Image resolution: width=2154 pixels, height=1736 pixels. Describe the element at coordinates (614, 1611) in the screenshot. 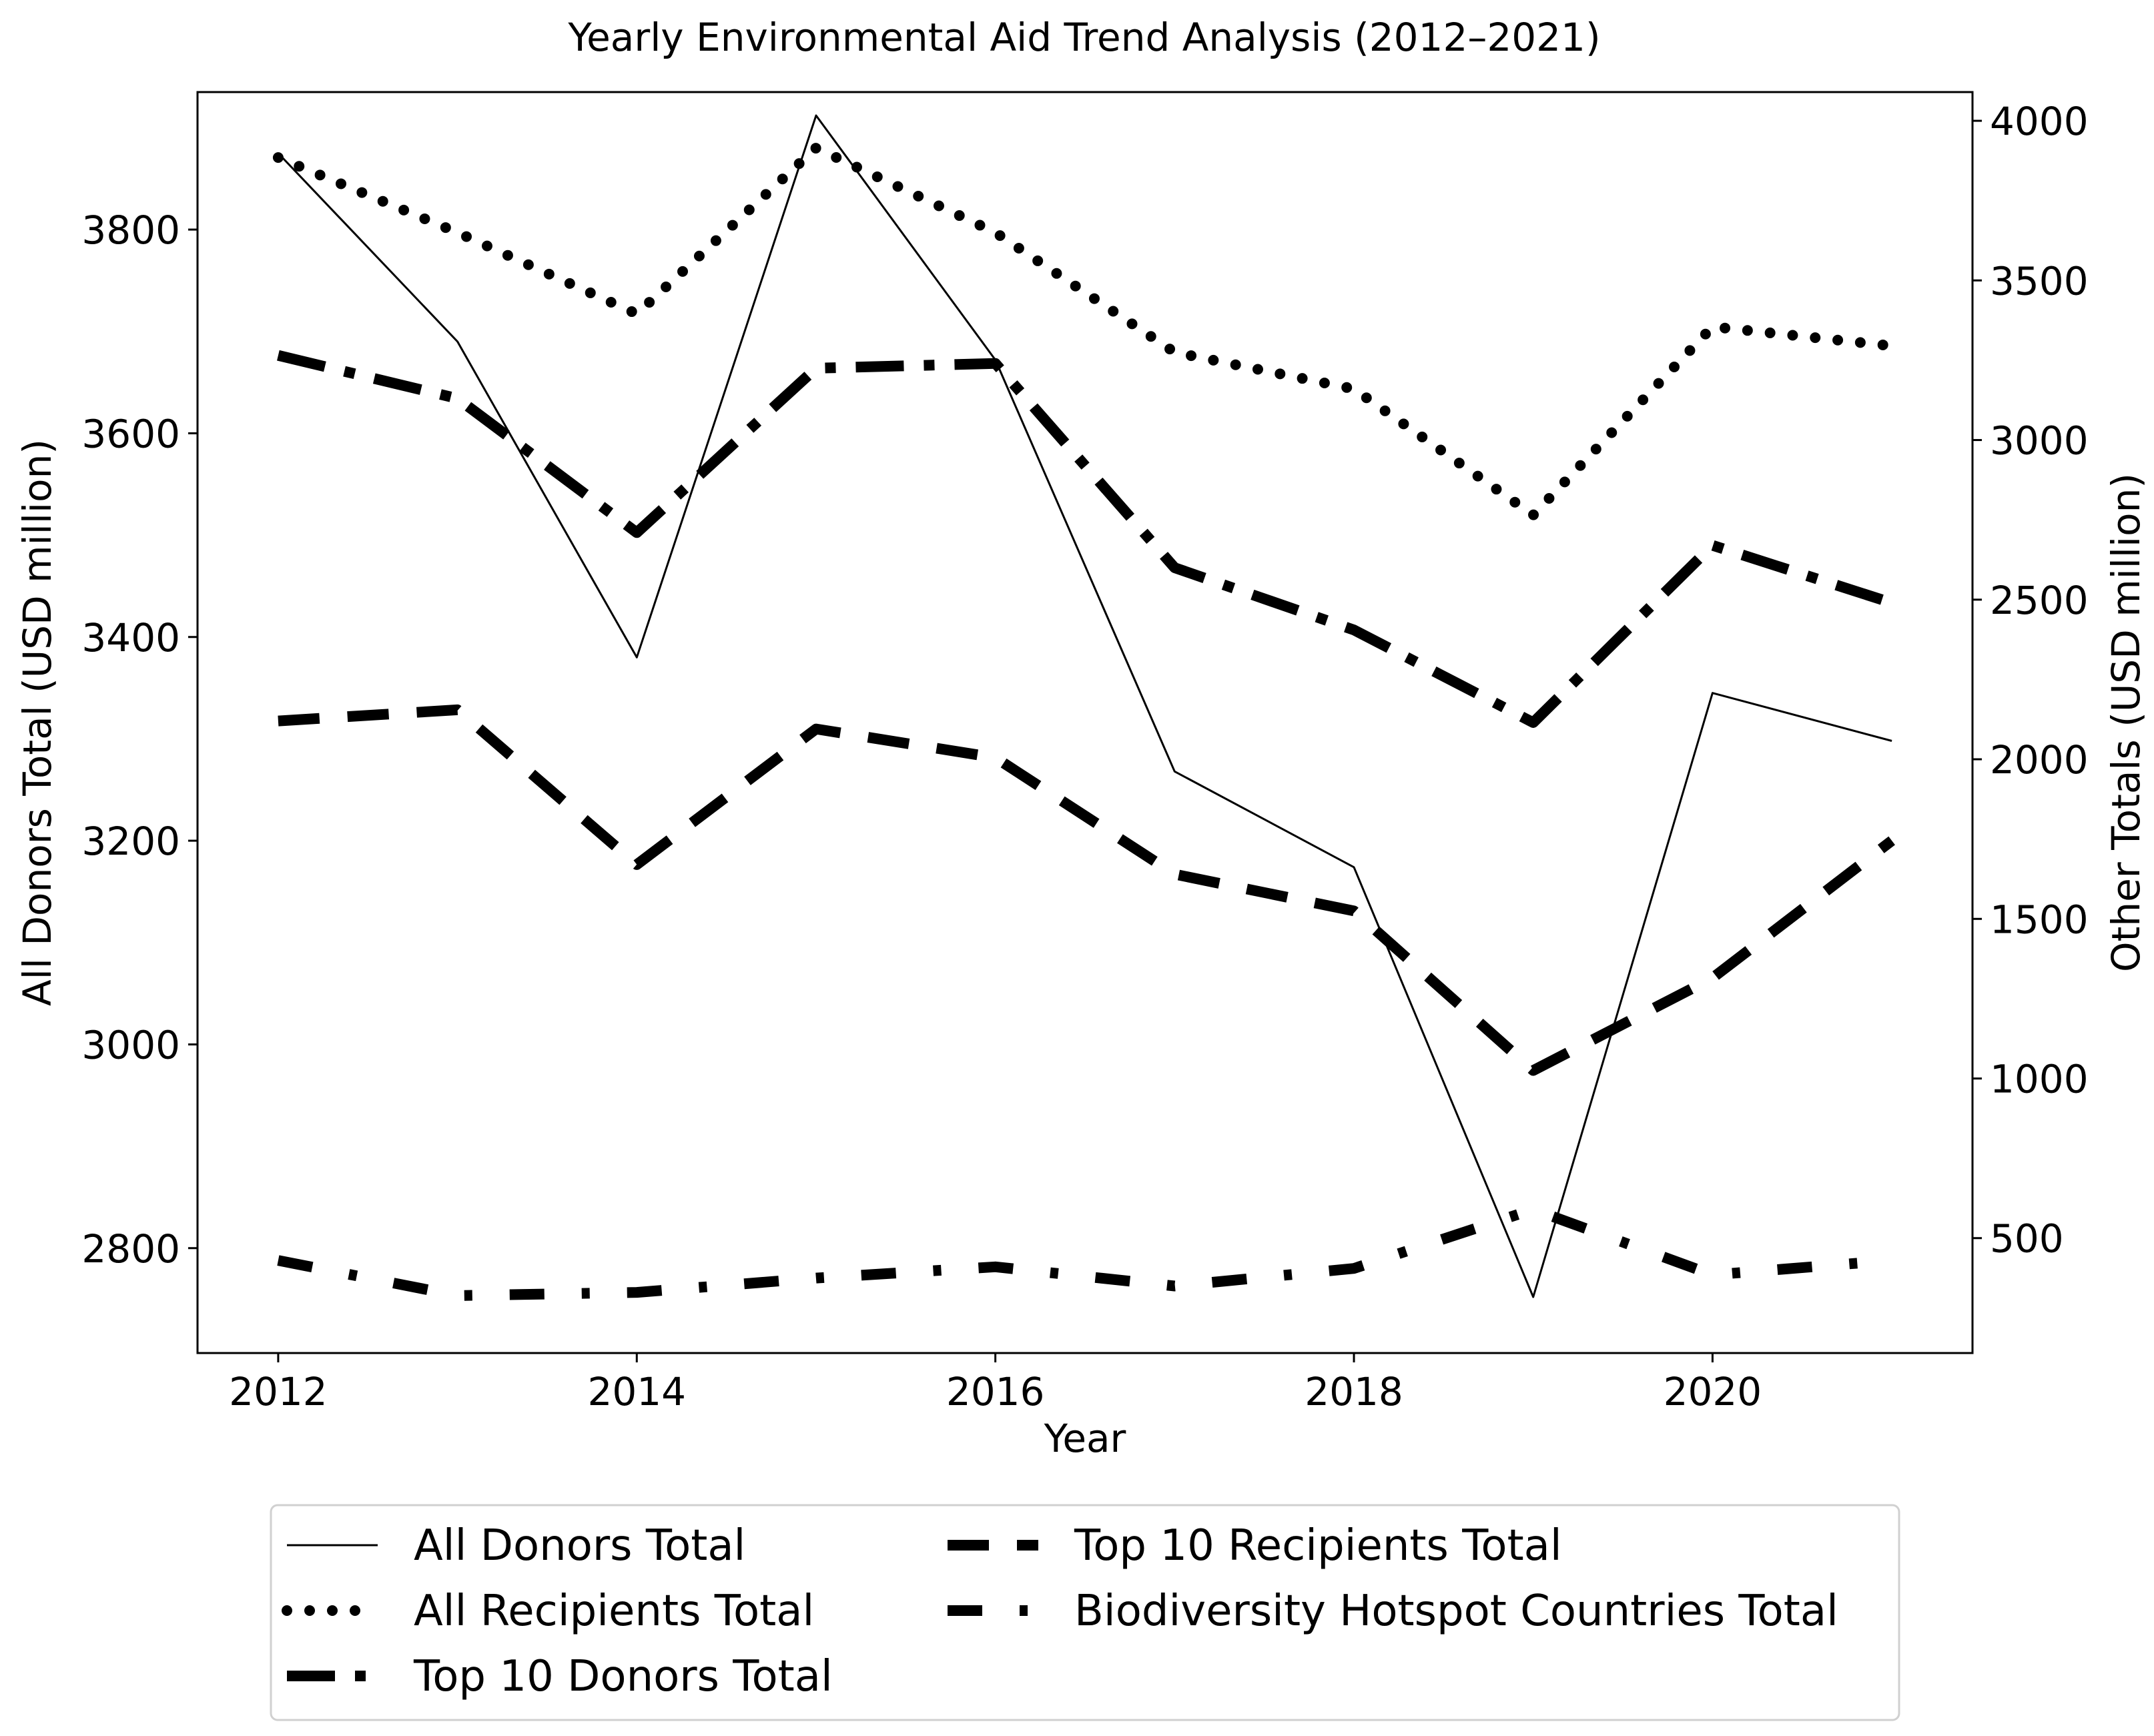

I see `legend-label-all-recipients-total: All Recipients Total` at that location.